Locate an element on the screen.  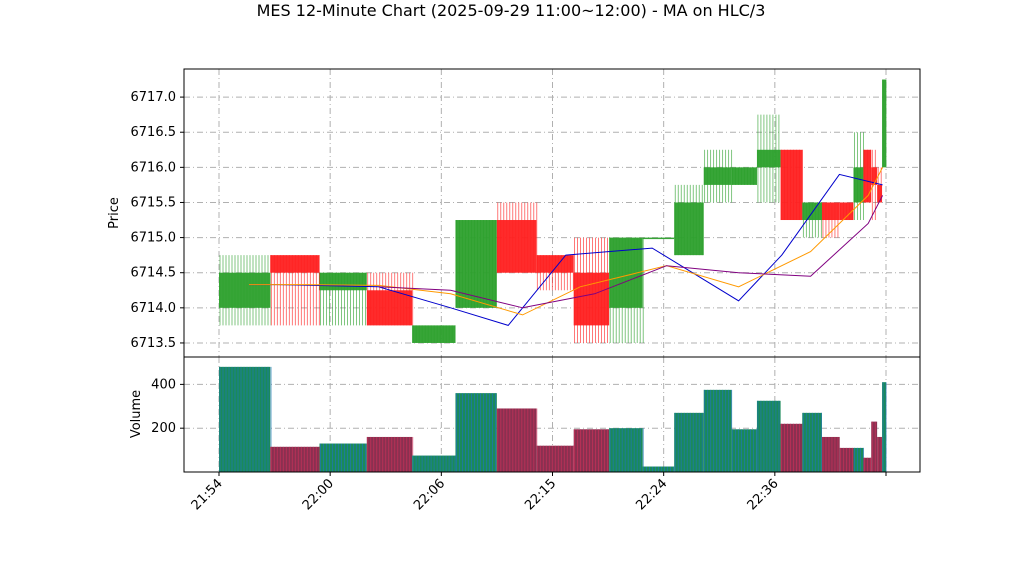
volume-tick-label: 200 is located at coordinates (163, 428).